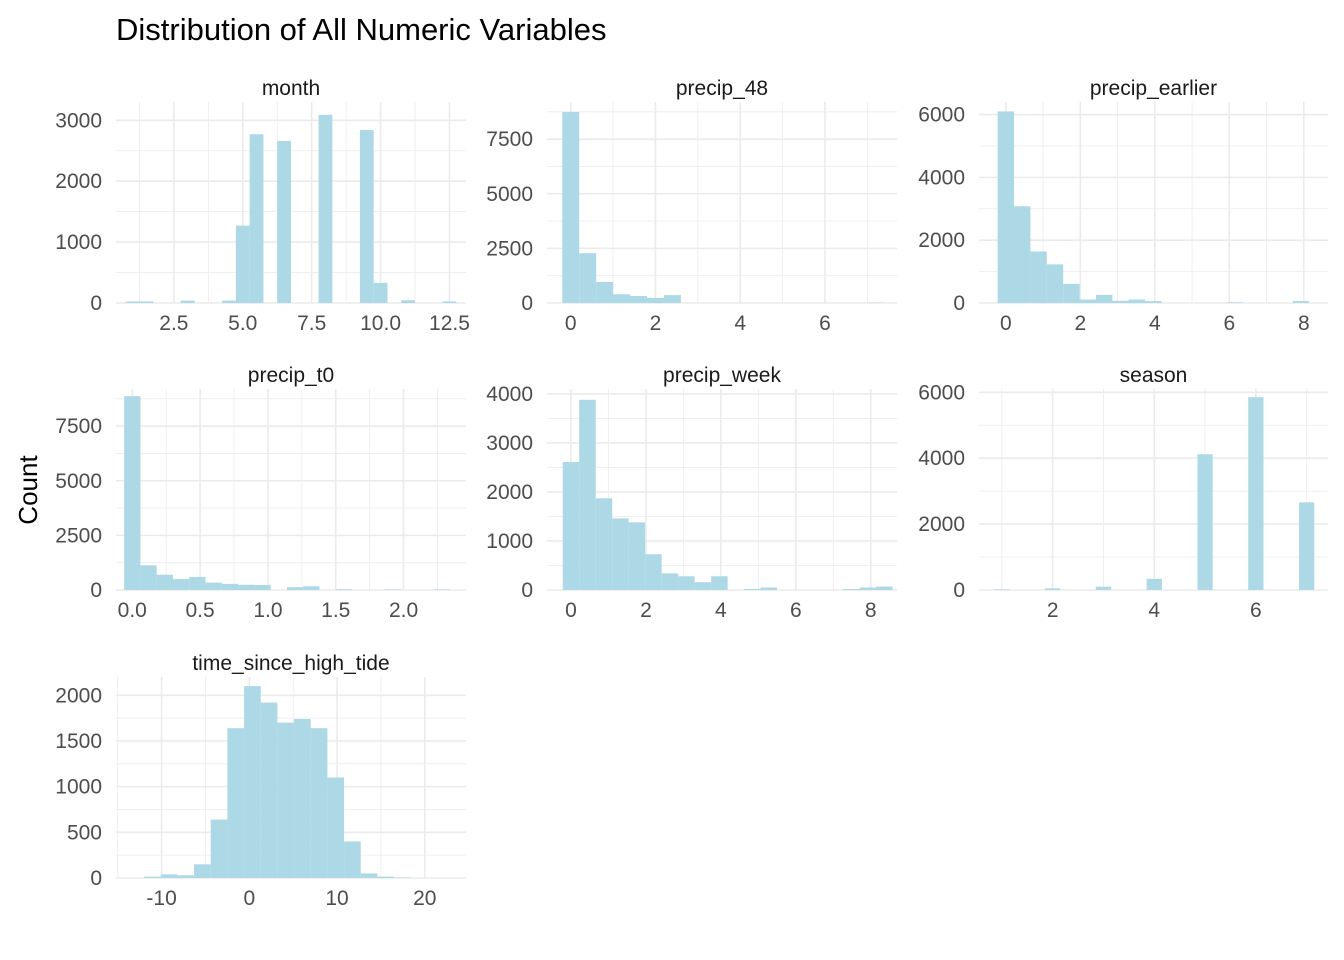 Image resolution: width=1344 pixels, height=960 pixels. What do you see at coordinates (361, 29) in the screenshot?
I see `chart-title: Distribution of All Numeric Variables` at bounding box center [361, 29].